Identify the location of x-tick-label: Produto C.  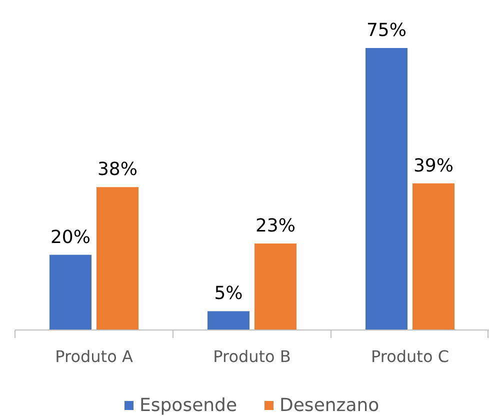
(410, 356).